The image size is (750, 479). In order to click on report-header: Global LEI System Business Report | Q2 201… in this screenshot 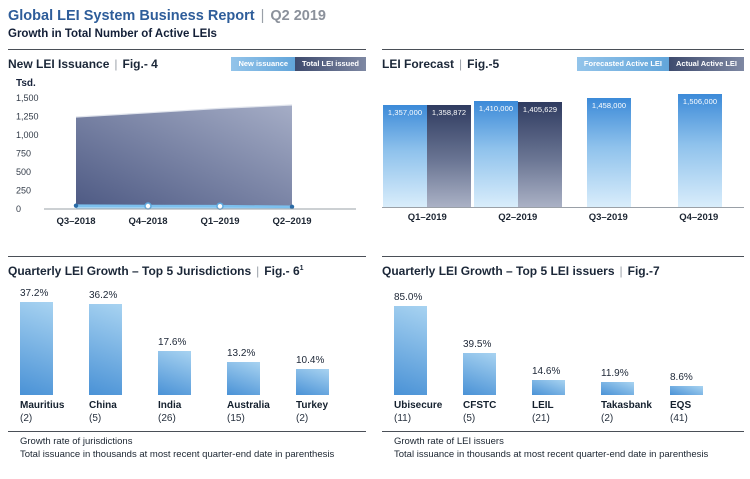, I will do `click(375, 20)`.